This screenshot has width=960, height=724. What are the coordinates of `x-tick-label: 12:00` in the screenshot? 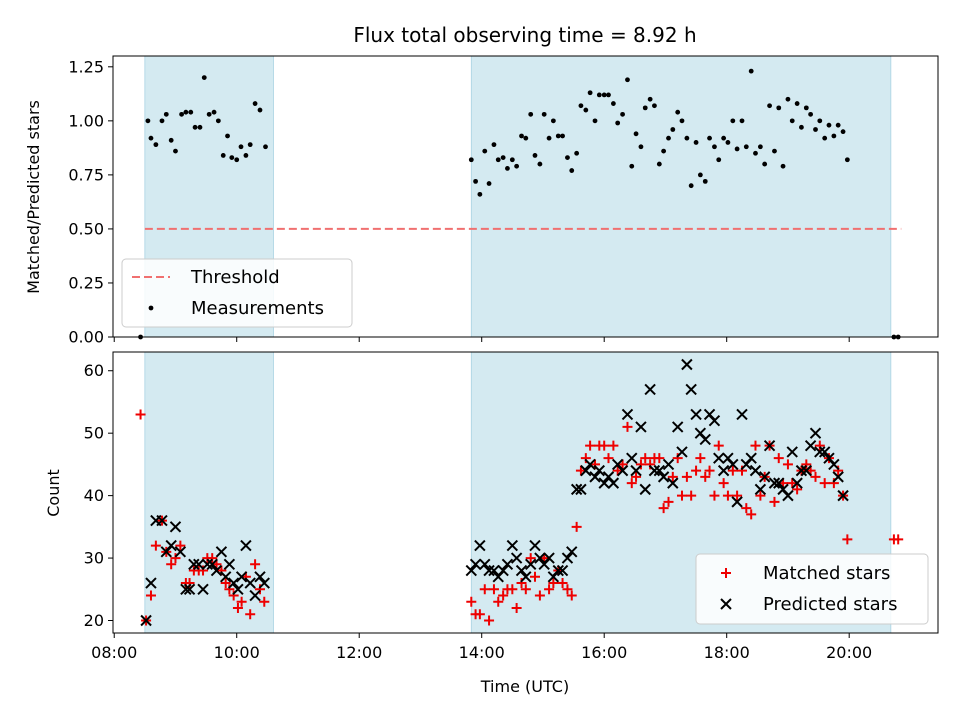 It's located at (359, 652).